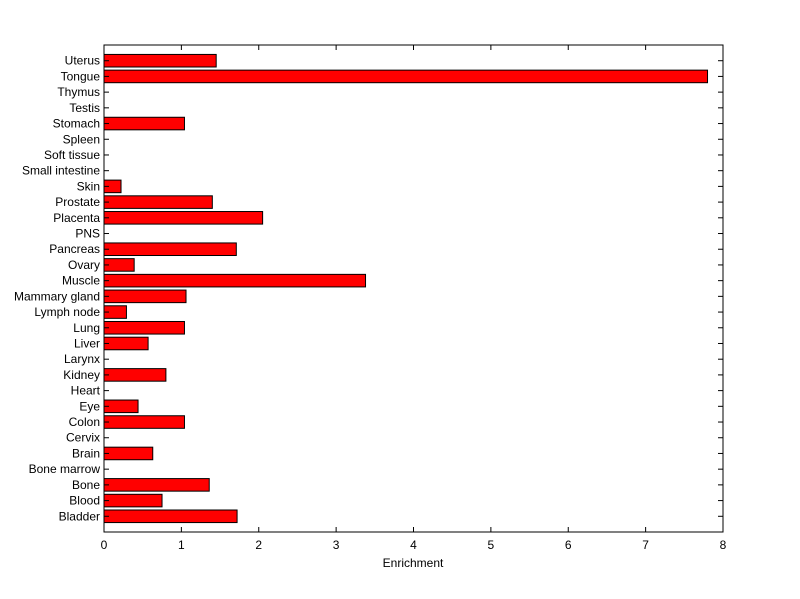  Describe the element at coordinates (133, 500) in the screenshot. I see `bar-blood` at that location.